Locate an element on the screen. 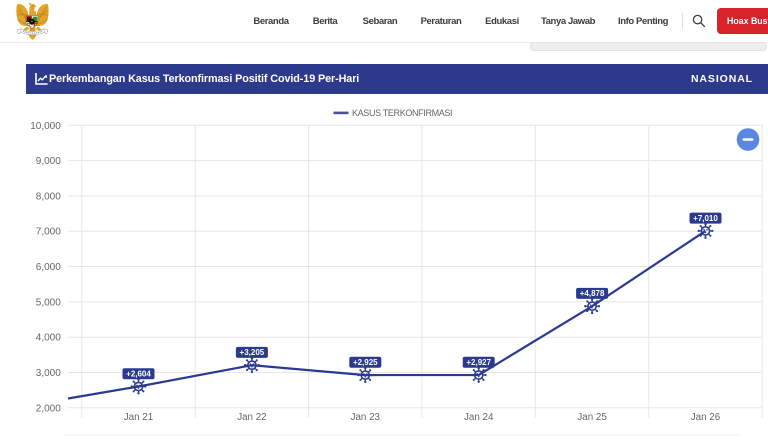 This screenshot has height=441, width=768. svg-text: +3,205 is located at coordinates (252, 352).